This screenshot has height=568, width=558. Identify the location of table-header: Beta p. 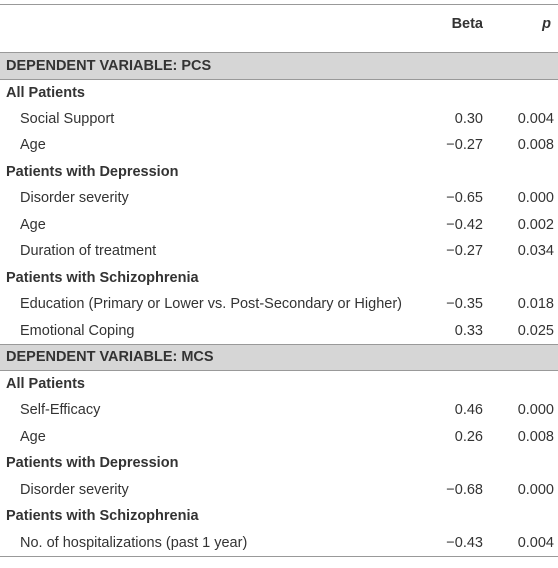
(279, 28).